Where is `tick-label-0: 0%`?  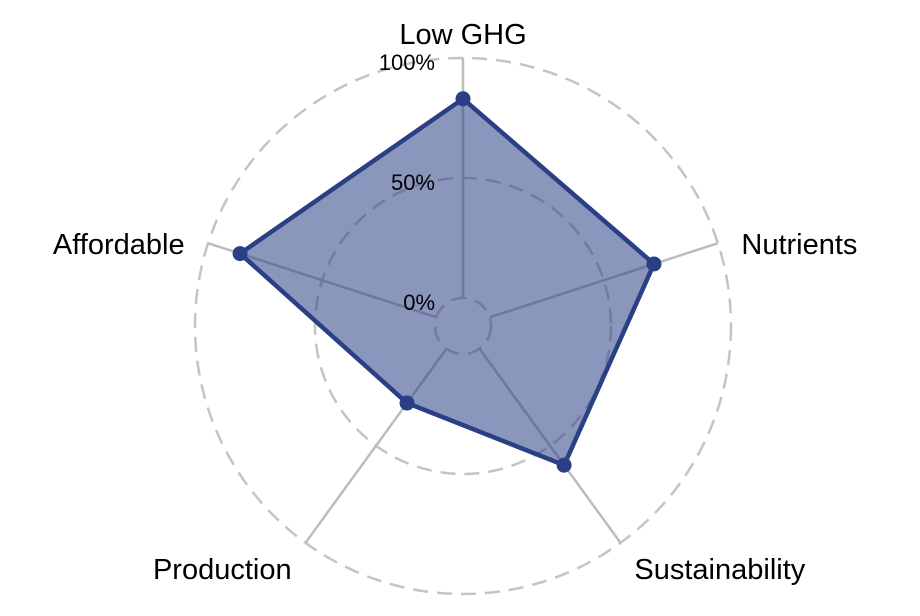 tick-label-0: 0% is located at coordinates (419, 302).